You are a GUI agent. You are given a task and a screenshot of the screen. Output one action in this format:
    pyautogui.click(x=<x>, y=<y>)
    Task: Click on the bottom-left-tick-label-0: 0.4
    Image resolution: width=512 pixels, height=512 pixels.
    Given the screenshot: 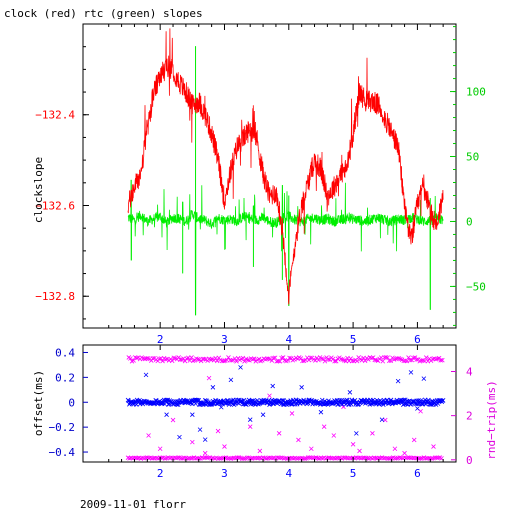 What is the action you would take?
    pyautogui.click(x=65, y=352)
    